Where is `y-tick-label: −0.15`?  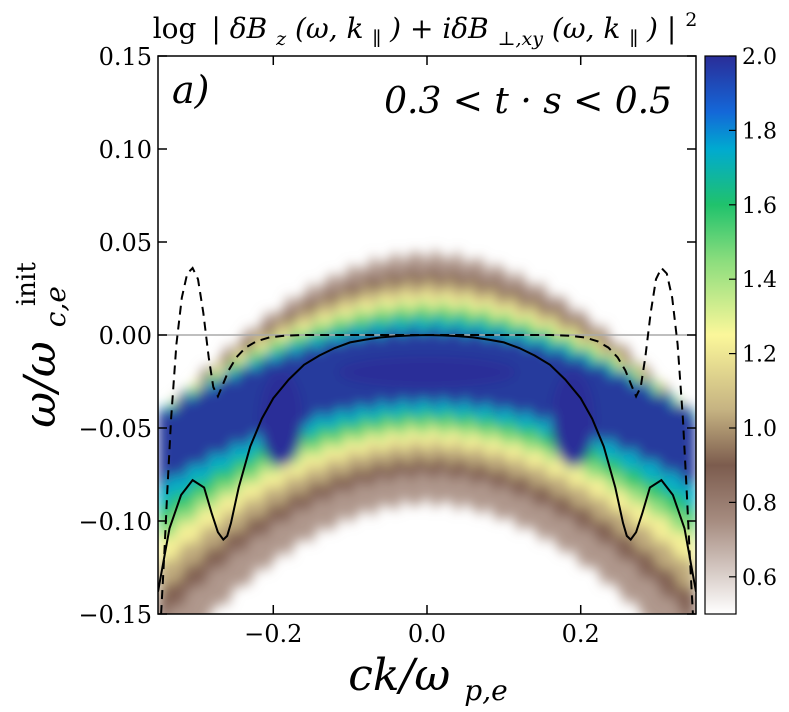
y-tick-label: −0.15 is located at coordinates (115, 615).